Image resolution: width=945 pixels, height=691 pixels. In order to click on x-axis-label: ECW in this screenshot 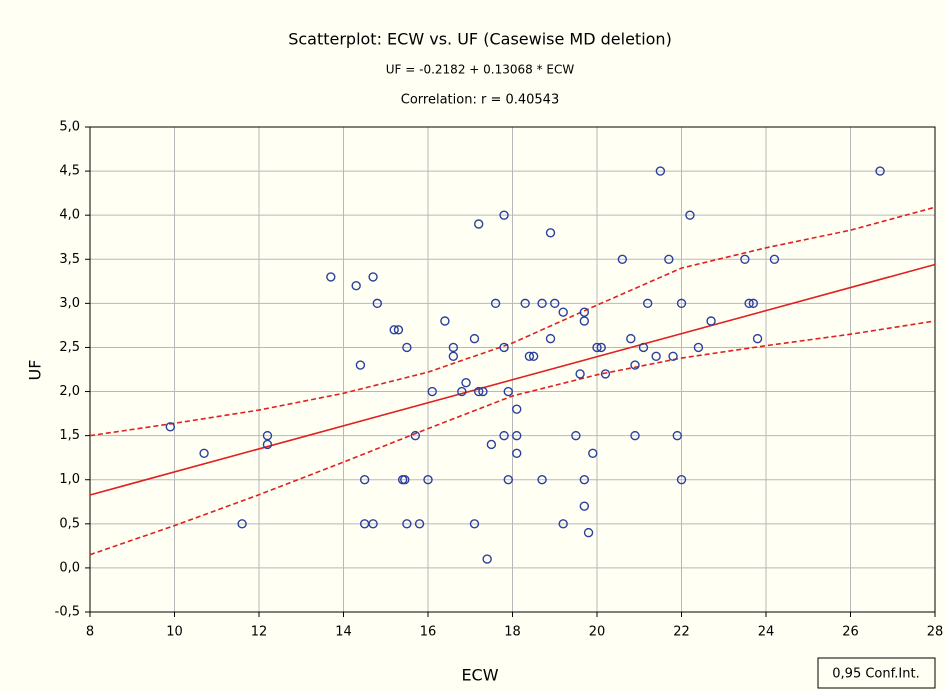, I will do `click(479, 675)`.